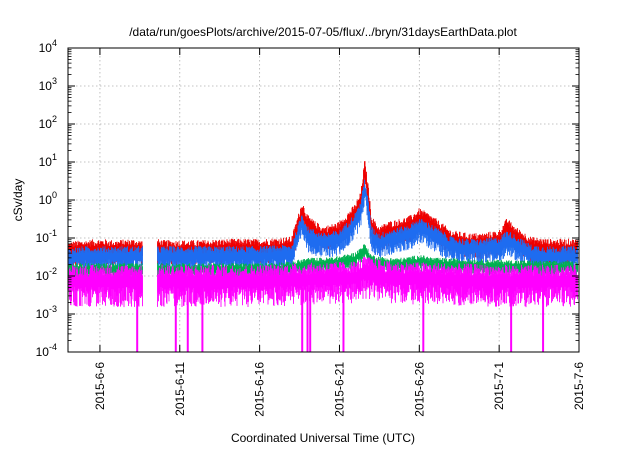 This screenshot has height=453, width=640. What do you see at coordinates (48, 46) in the screenshot?
I see `y-tick-label: 10⁴` at bounding box center [48, 46].